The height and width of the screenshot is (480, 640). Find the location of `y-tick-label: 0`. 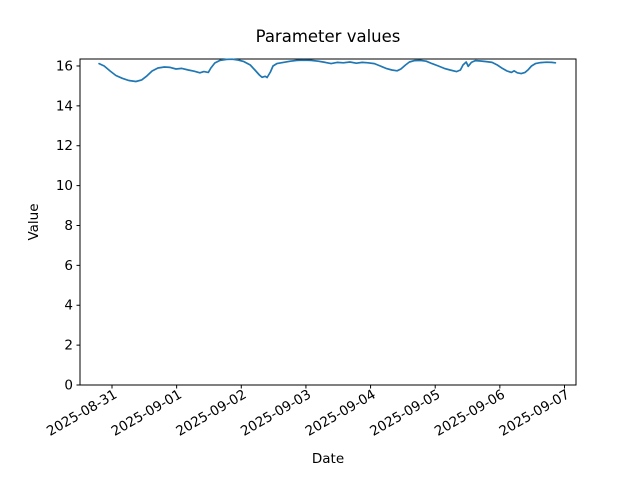

y-tick-label: 0 is located at coordinates (68, 386).